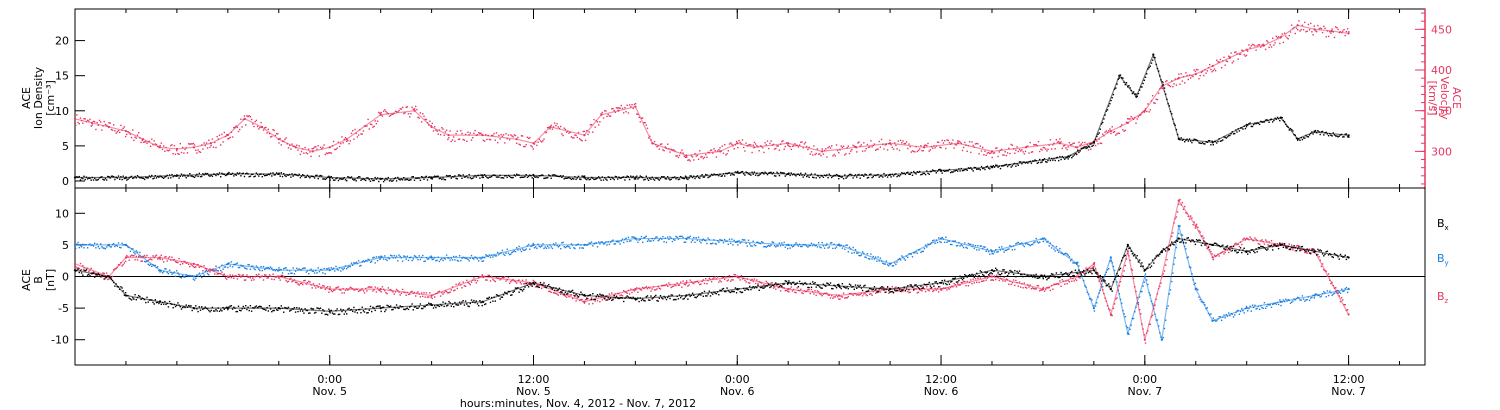 This screenshot has height=410, width=1500. What do you see at coordinates (788, 244) in the screenshot?
I see `by-datum` at bounding box center [788, 244].